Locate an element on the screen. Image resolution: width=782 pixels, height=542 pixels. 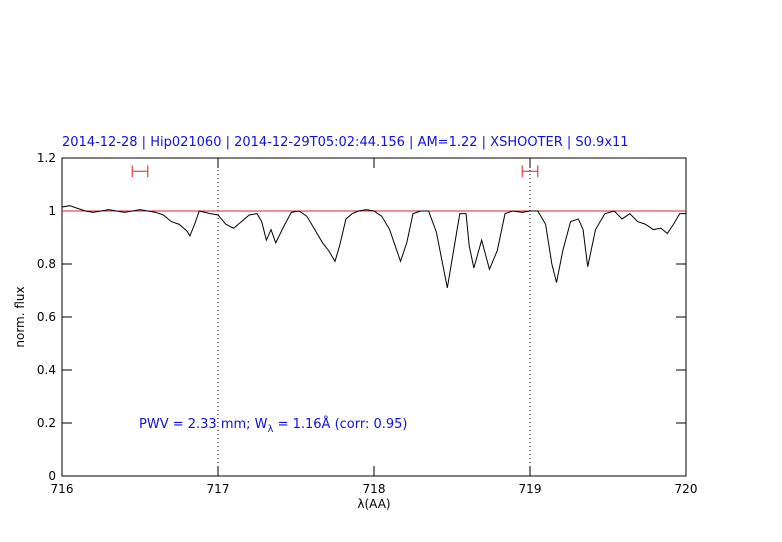
annotation-subscript: λ is located at coordinates (271, 429).